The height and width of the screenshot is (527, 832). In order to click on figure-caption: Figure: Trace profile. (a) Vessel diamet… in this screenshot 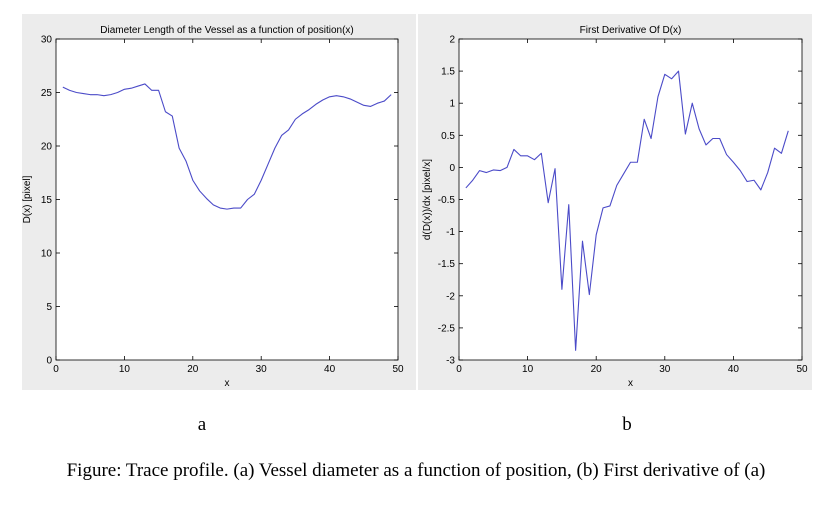, I will do `click(416, 470)`.